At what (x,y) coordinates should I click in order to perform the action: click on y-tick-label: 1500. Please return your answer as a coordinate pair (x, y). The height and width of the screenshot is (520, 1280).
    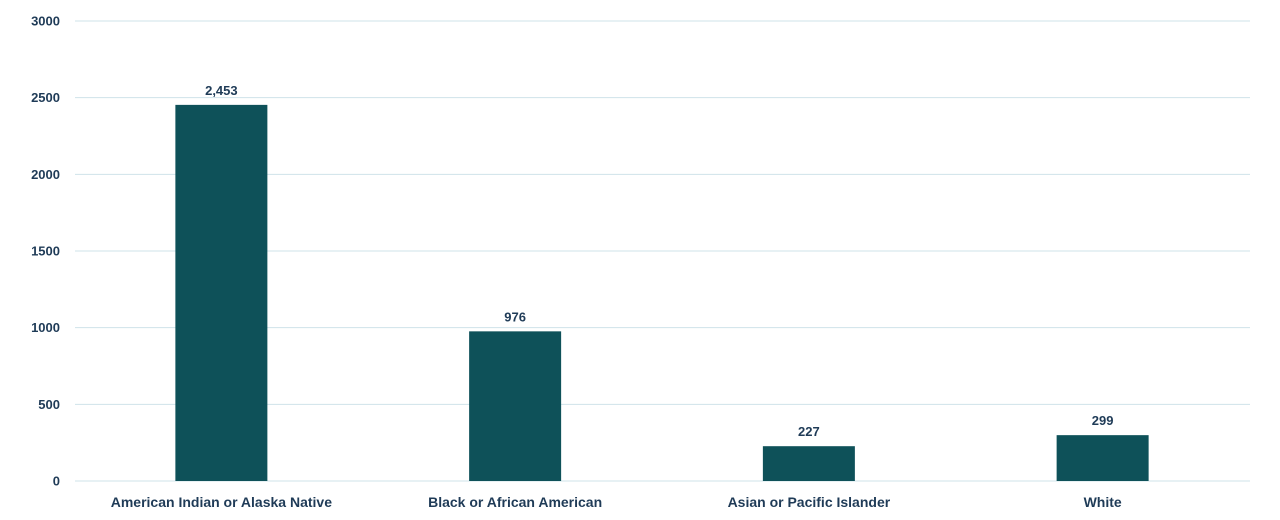
    Looking at the image, I should click on (45, 251).